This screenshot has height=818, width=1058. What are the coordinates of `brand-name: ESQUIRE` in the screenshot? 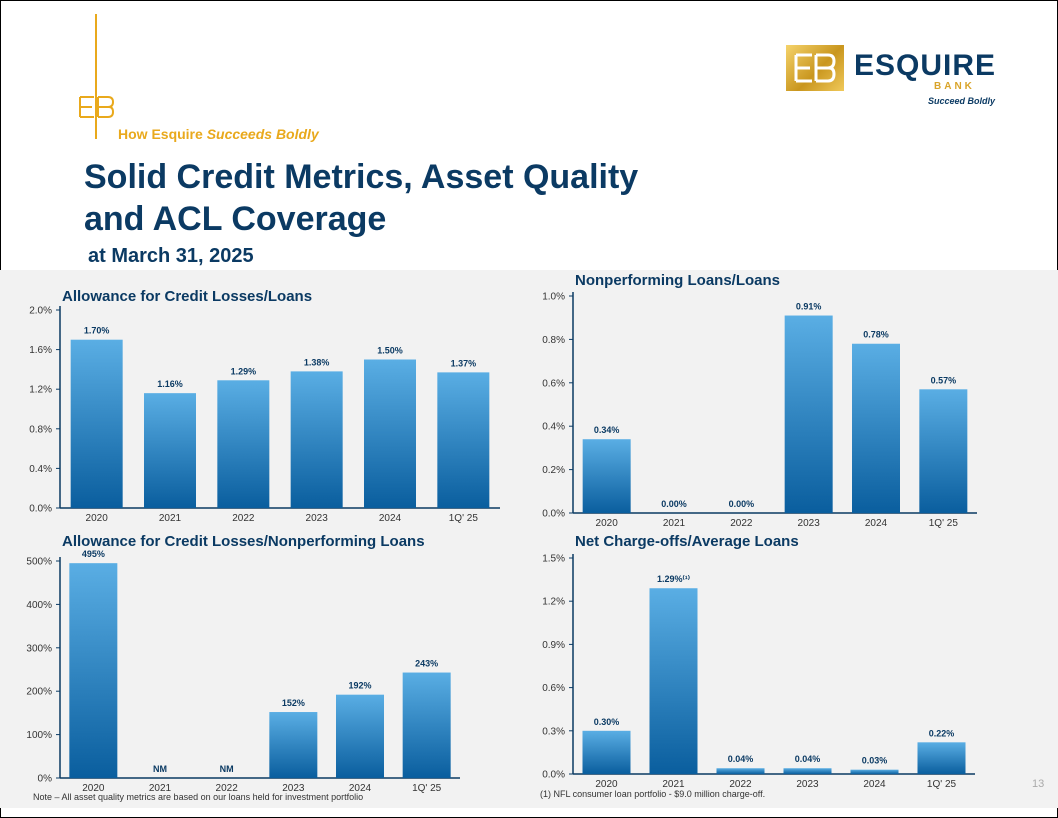 It's located at (925, 65).